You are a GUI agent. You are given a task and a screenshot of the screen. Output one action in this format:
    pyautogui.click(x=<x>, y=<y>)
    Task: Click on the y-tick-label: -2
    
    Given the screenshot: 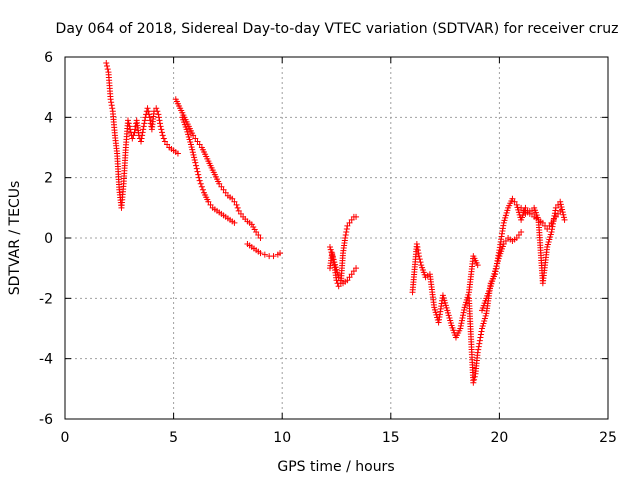 What is the action you would take?
    pyautogui.click(x=46, y=299)
    